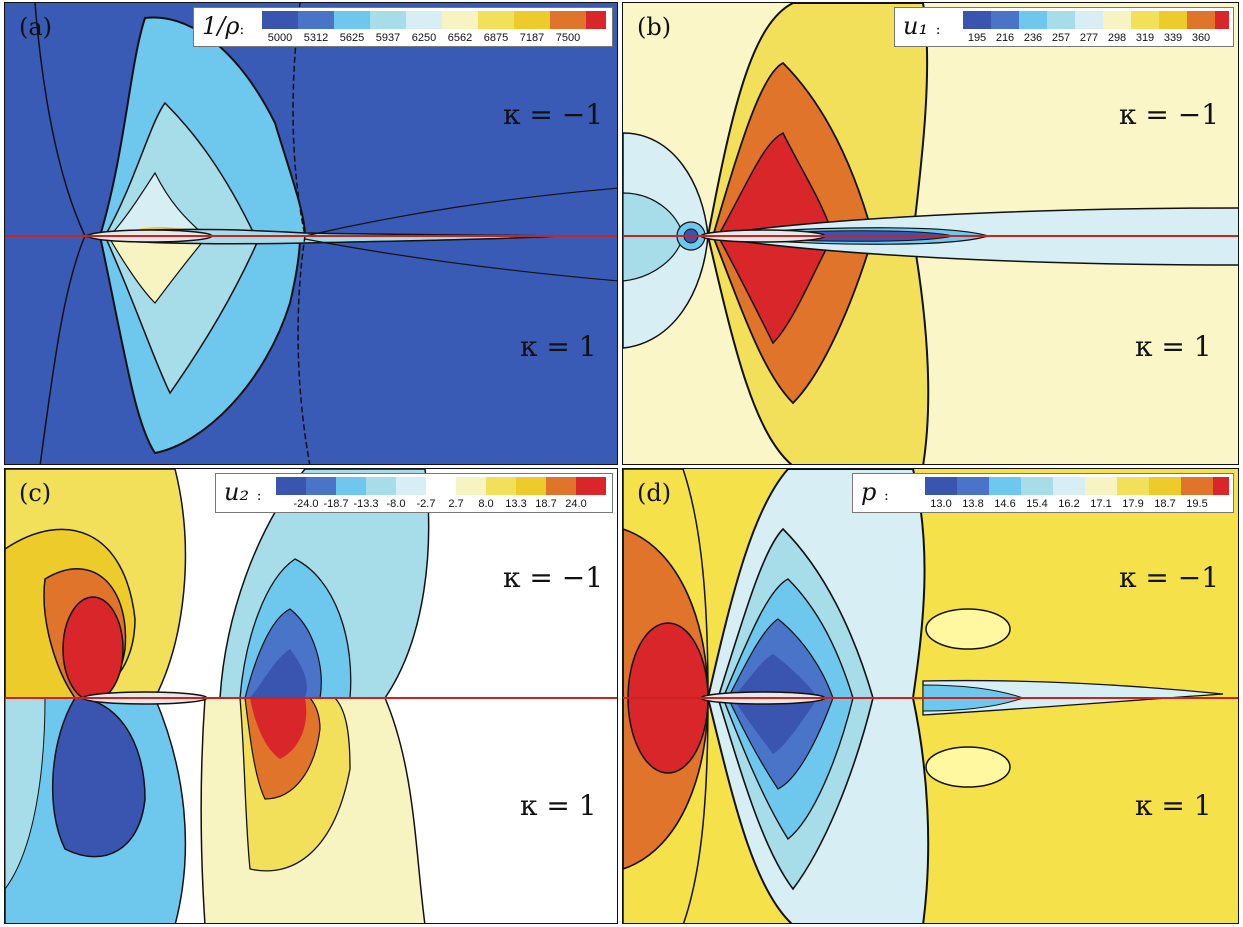  I want to click on tick-label: 236, so click(1033, 38).